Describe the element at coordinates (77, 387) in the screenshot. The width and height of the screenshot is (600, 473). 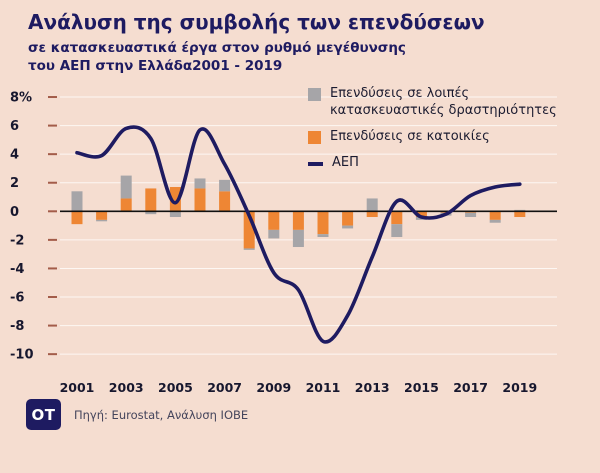
I see `x-axis-label: 2001` at that location.